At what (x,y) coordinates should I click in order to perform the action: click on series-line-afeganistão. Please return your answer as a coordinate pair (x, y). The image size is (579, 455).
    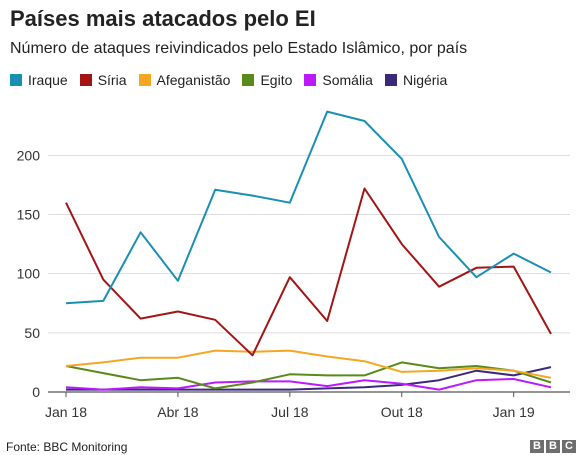
    Looking at the image, I should click on (308, 364).